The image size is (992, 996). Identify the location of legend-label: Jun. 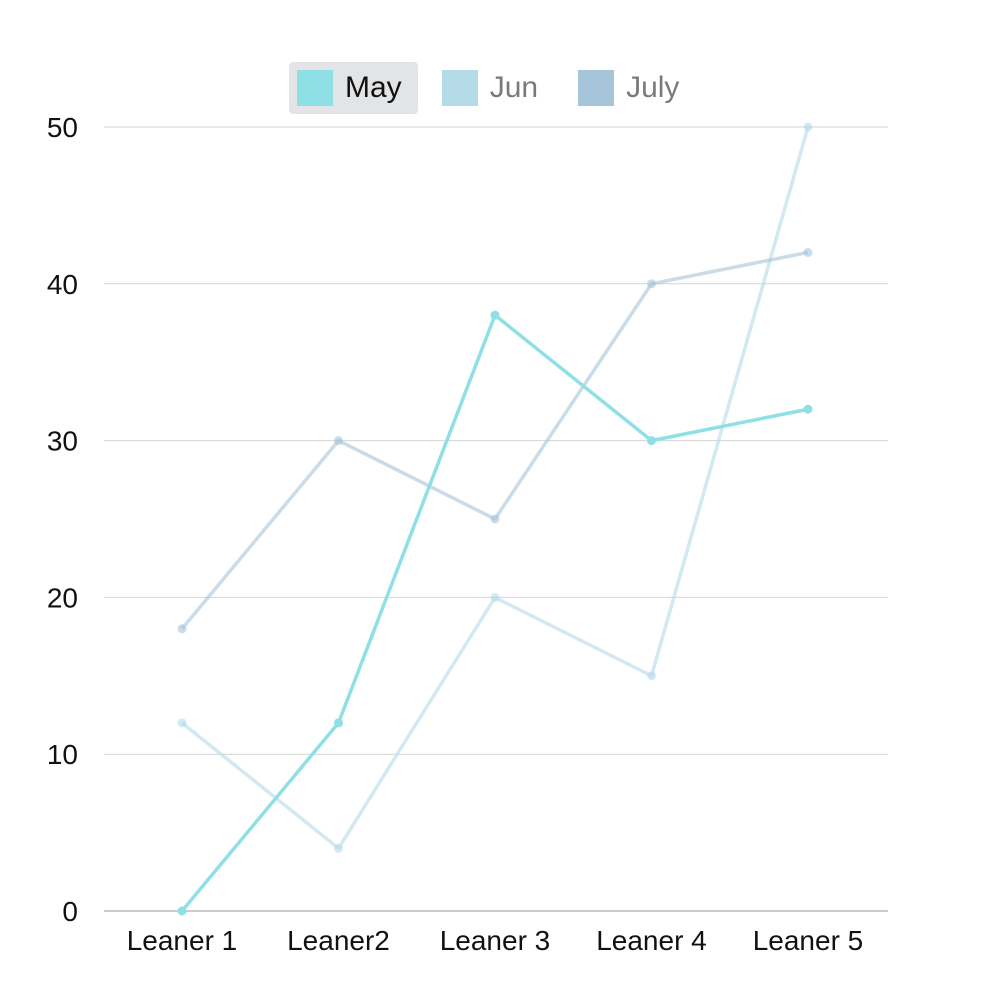
(514, 87).